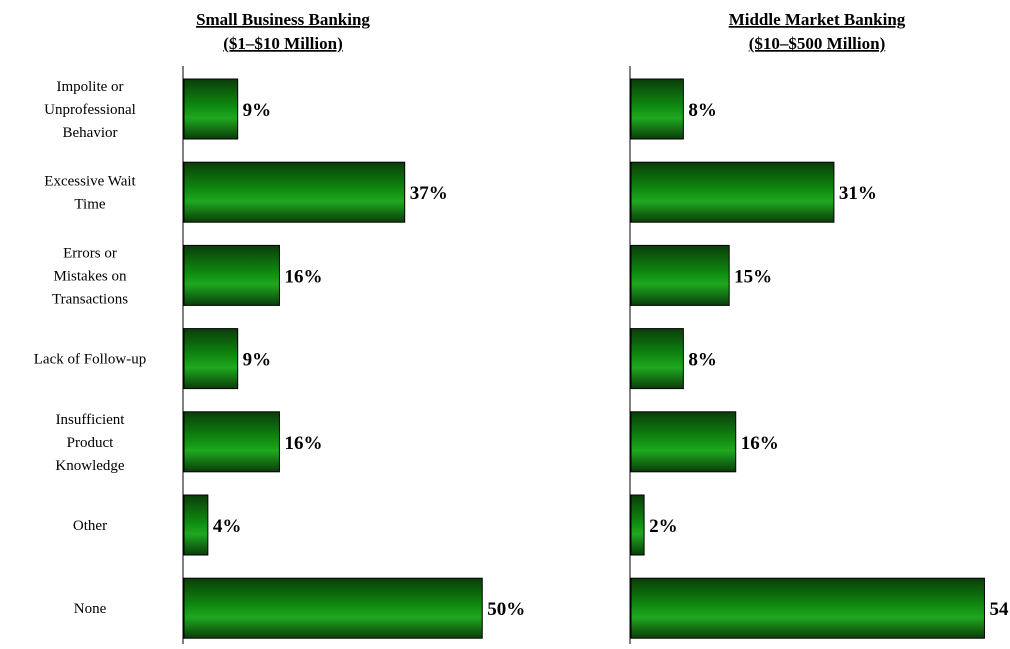 This screenshot has height=649, width=1010. Describe the element at coordinates (90, 193) in the screenshot. I see `category-label-1: Excessive Wait Time` at that location.